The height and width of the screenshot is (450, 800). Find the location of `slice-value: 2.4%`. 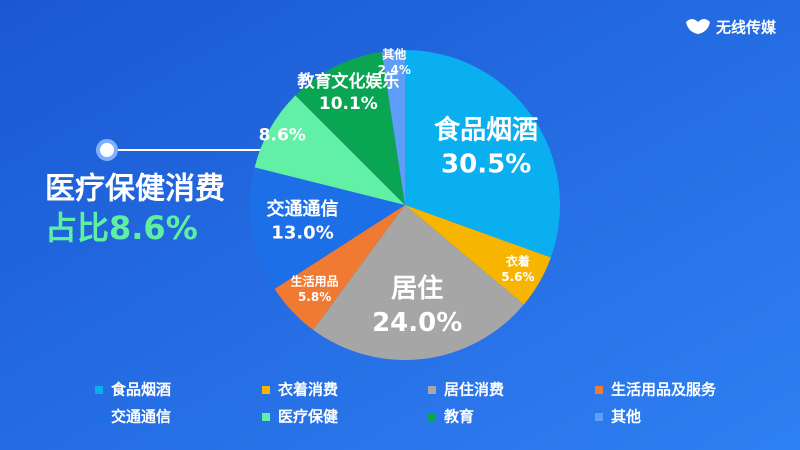

slice-value: 2.4% is located at coordinates (394, 70).